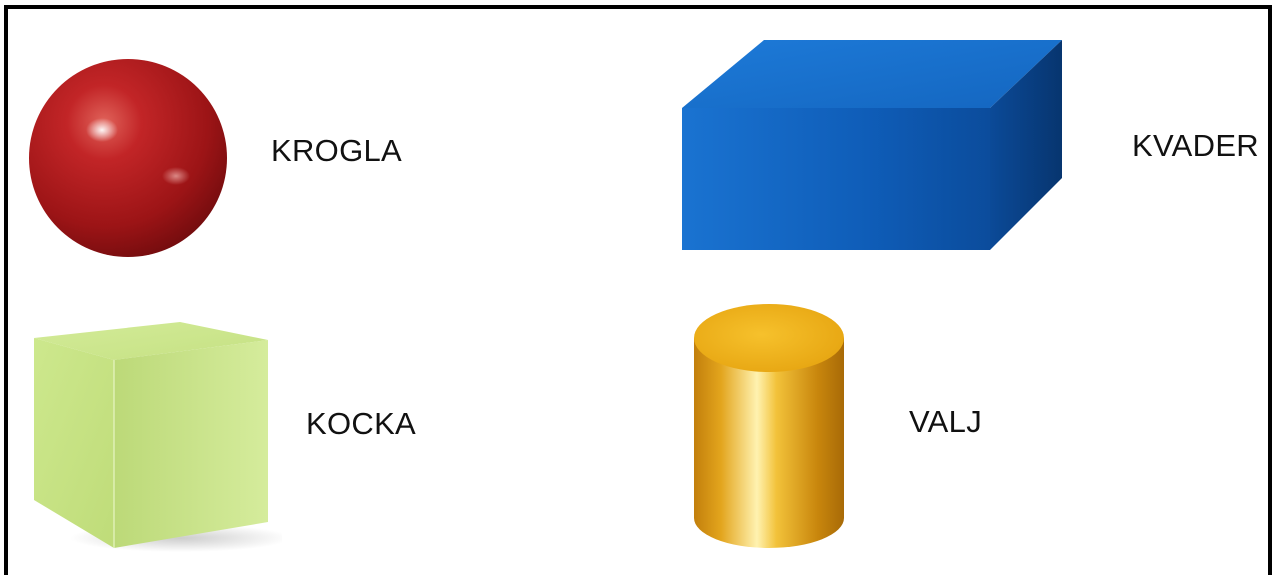 This screenshot has width=1276, height=575. Describe the element at coordinates (158, 437) in the screenshot. I see `cube-icon` at that location.